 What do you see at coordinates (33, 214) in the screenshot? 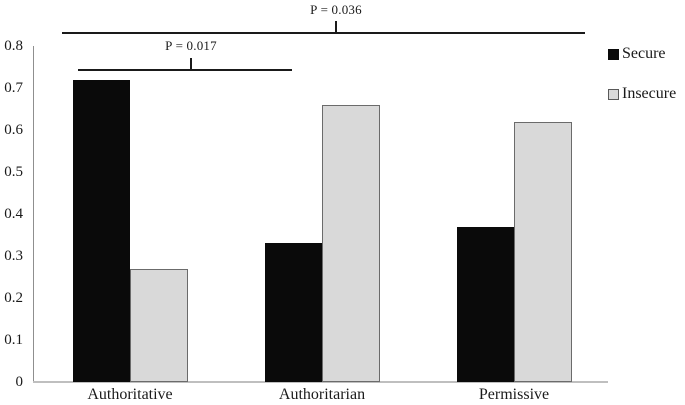
I see `y-axis-line` at bounding box center [33, 214].